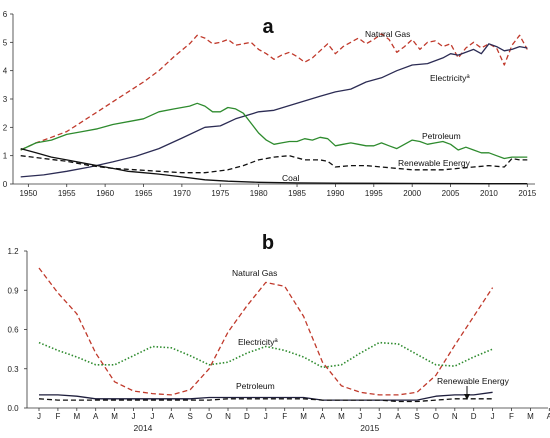 This screenshot has height=438, width=550. I want to click on label-electricity-b-text: Electricity, so click(256, 342).